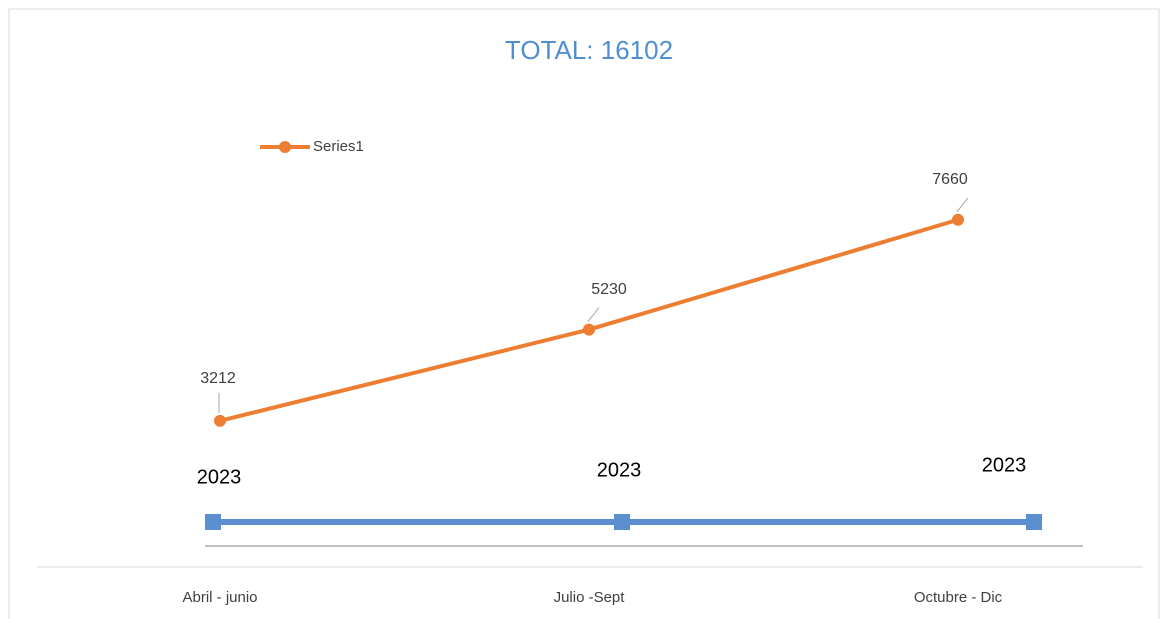  I want to click on data-label: 7660, so click(950, 179).